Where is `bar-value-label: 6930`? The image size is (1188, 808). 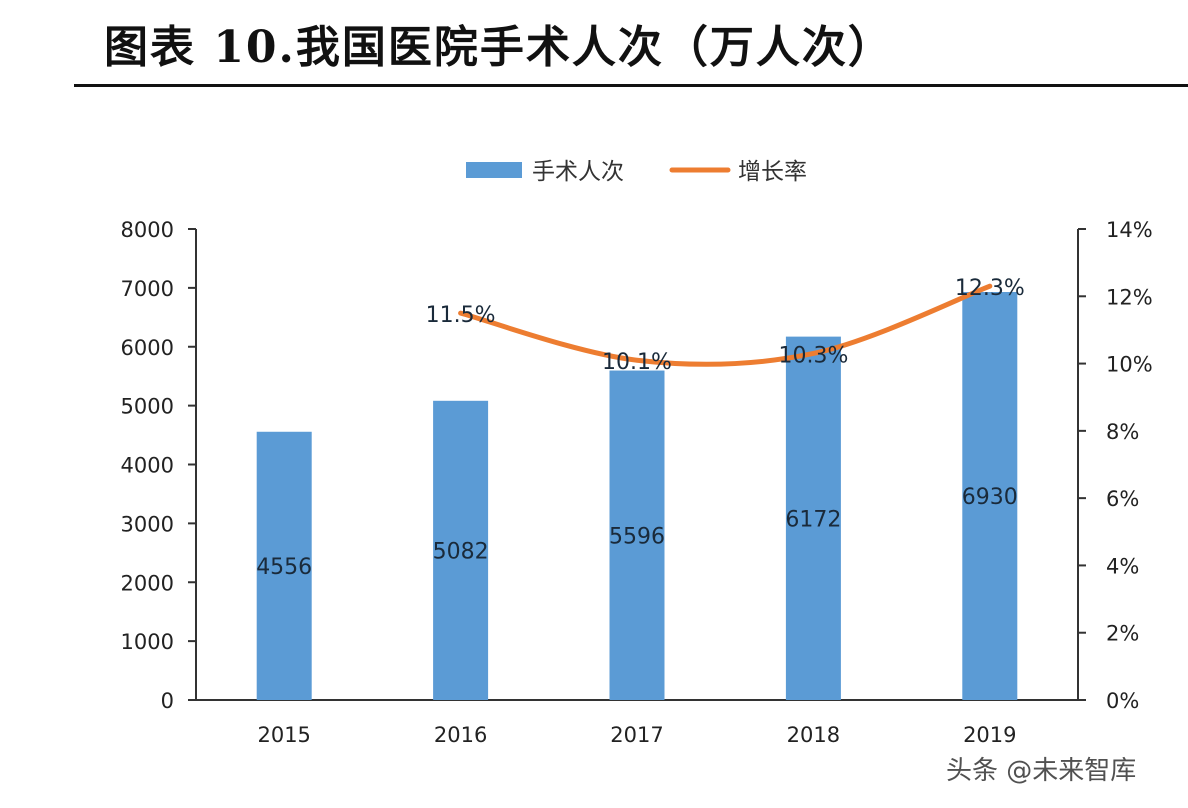 bar-value-label: 6930 is located at coordinates (990, 497).